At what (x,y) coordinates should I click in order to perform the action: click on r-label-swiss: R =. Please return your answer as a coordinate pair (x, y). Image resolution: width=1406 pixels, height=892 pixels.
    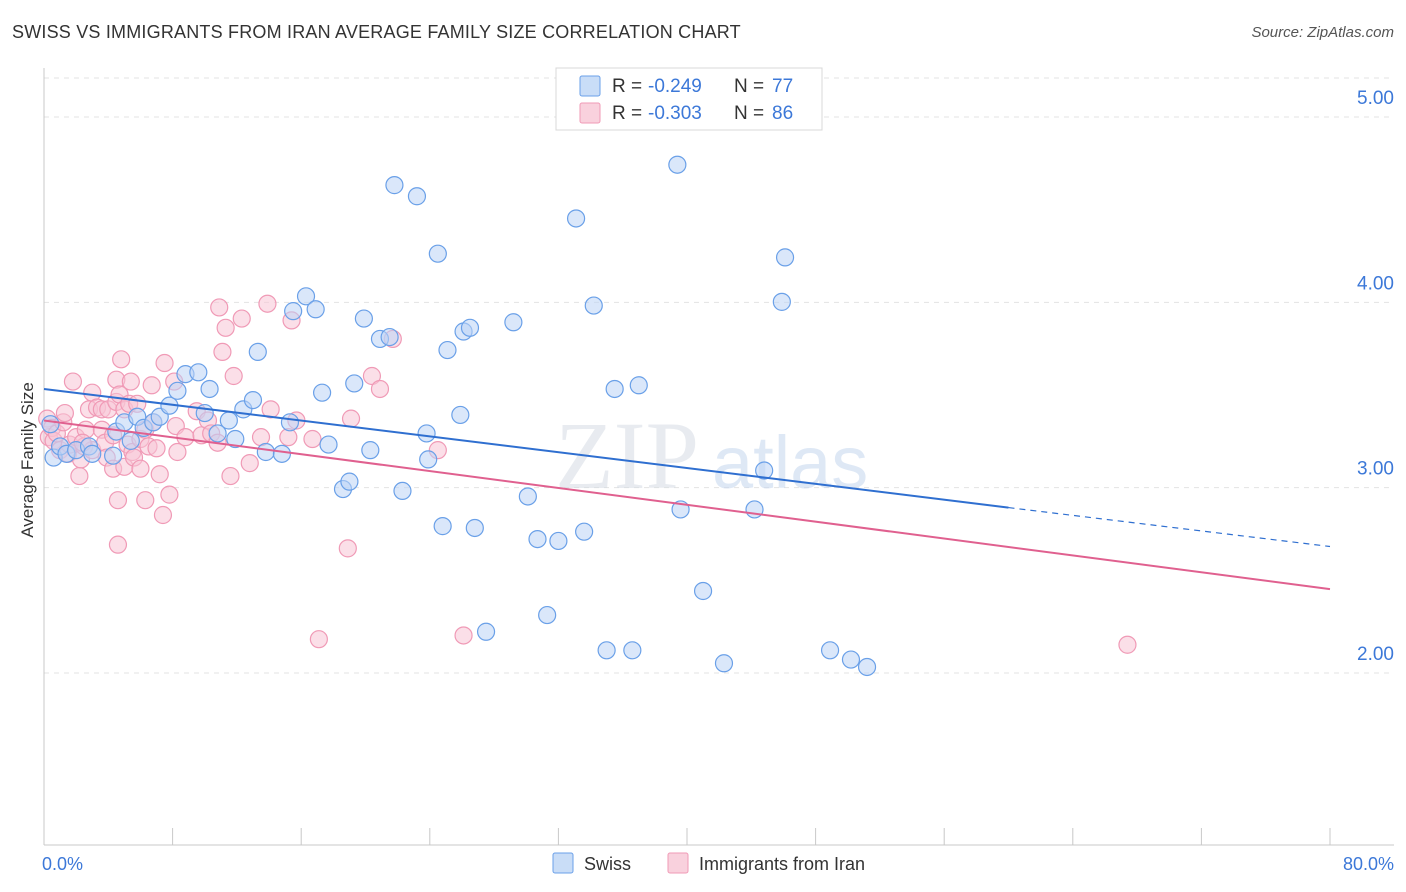
    Looking at the image, I should click on (627, 86).